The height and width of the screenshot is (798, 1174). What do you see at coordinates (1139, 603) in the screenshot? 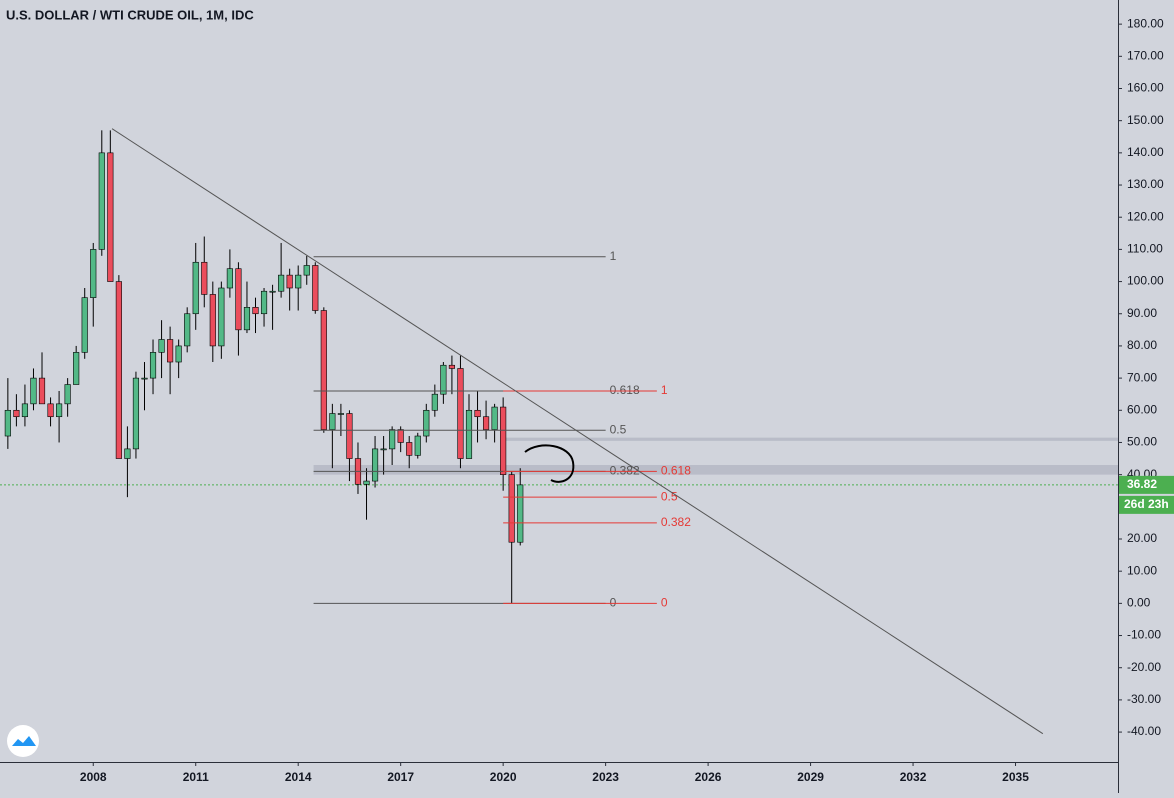
I see `y-tick-label: 0.00` at bounding box center [1139, 603].